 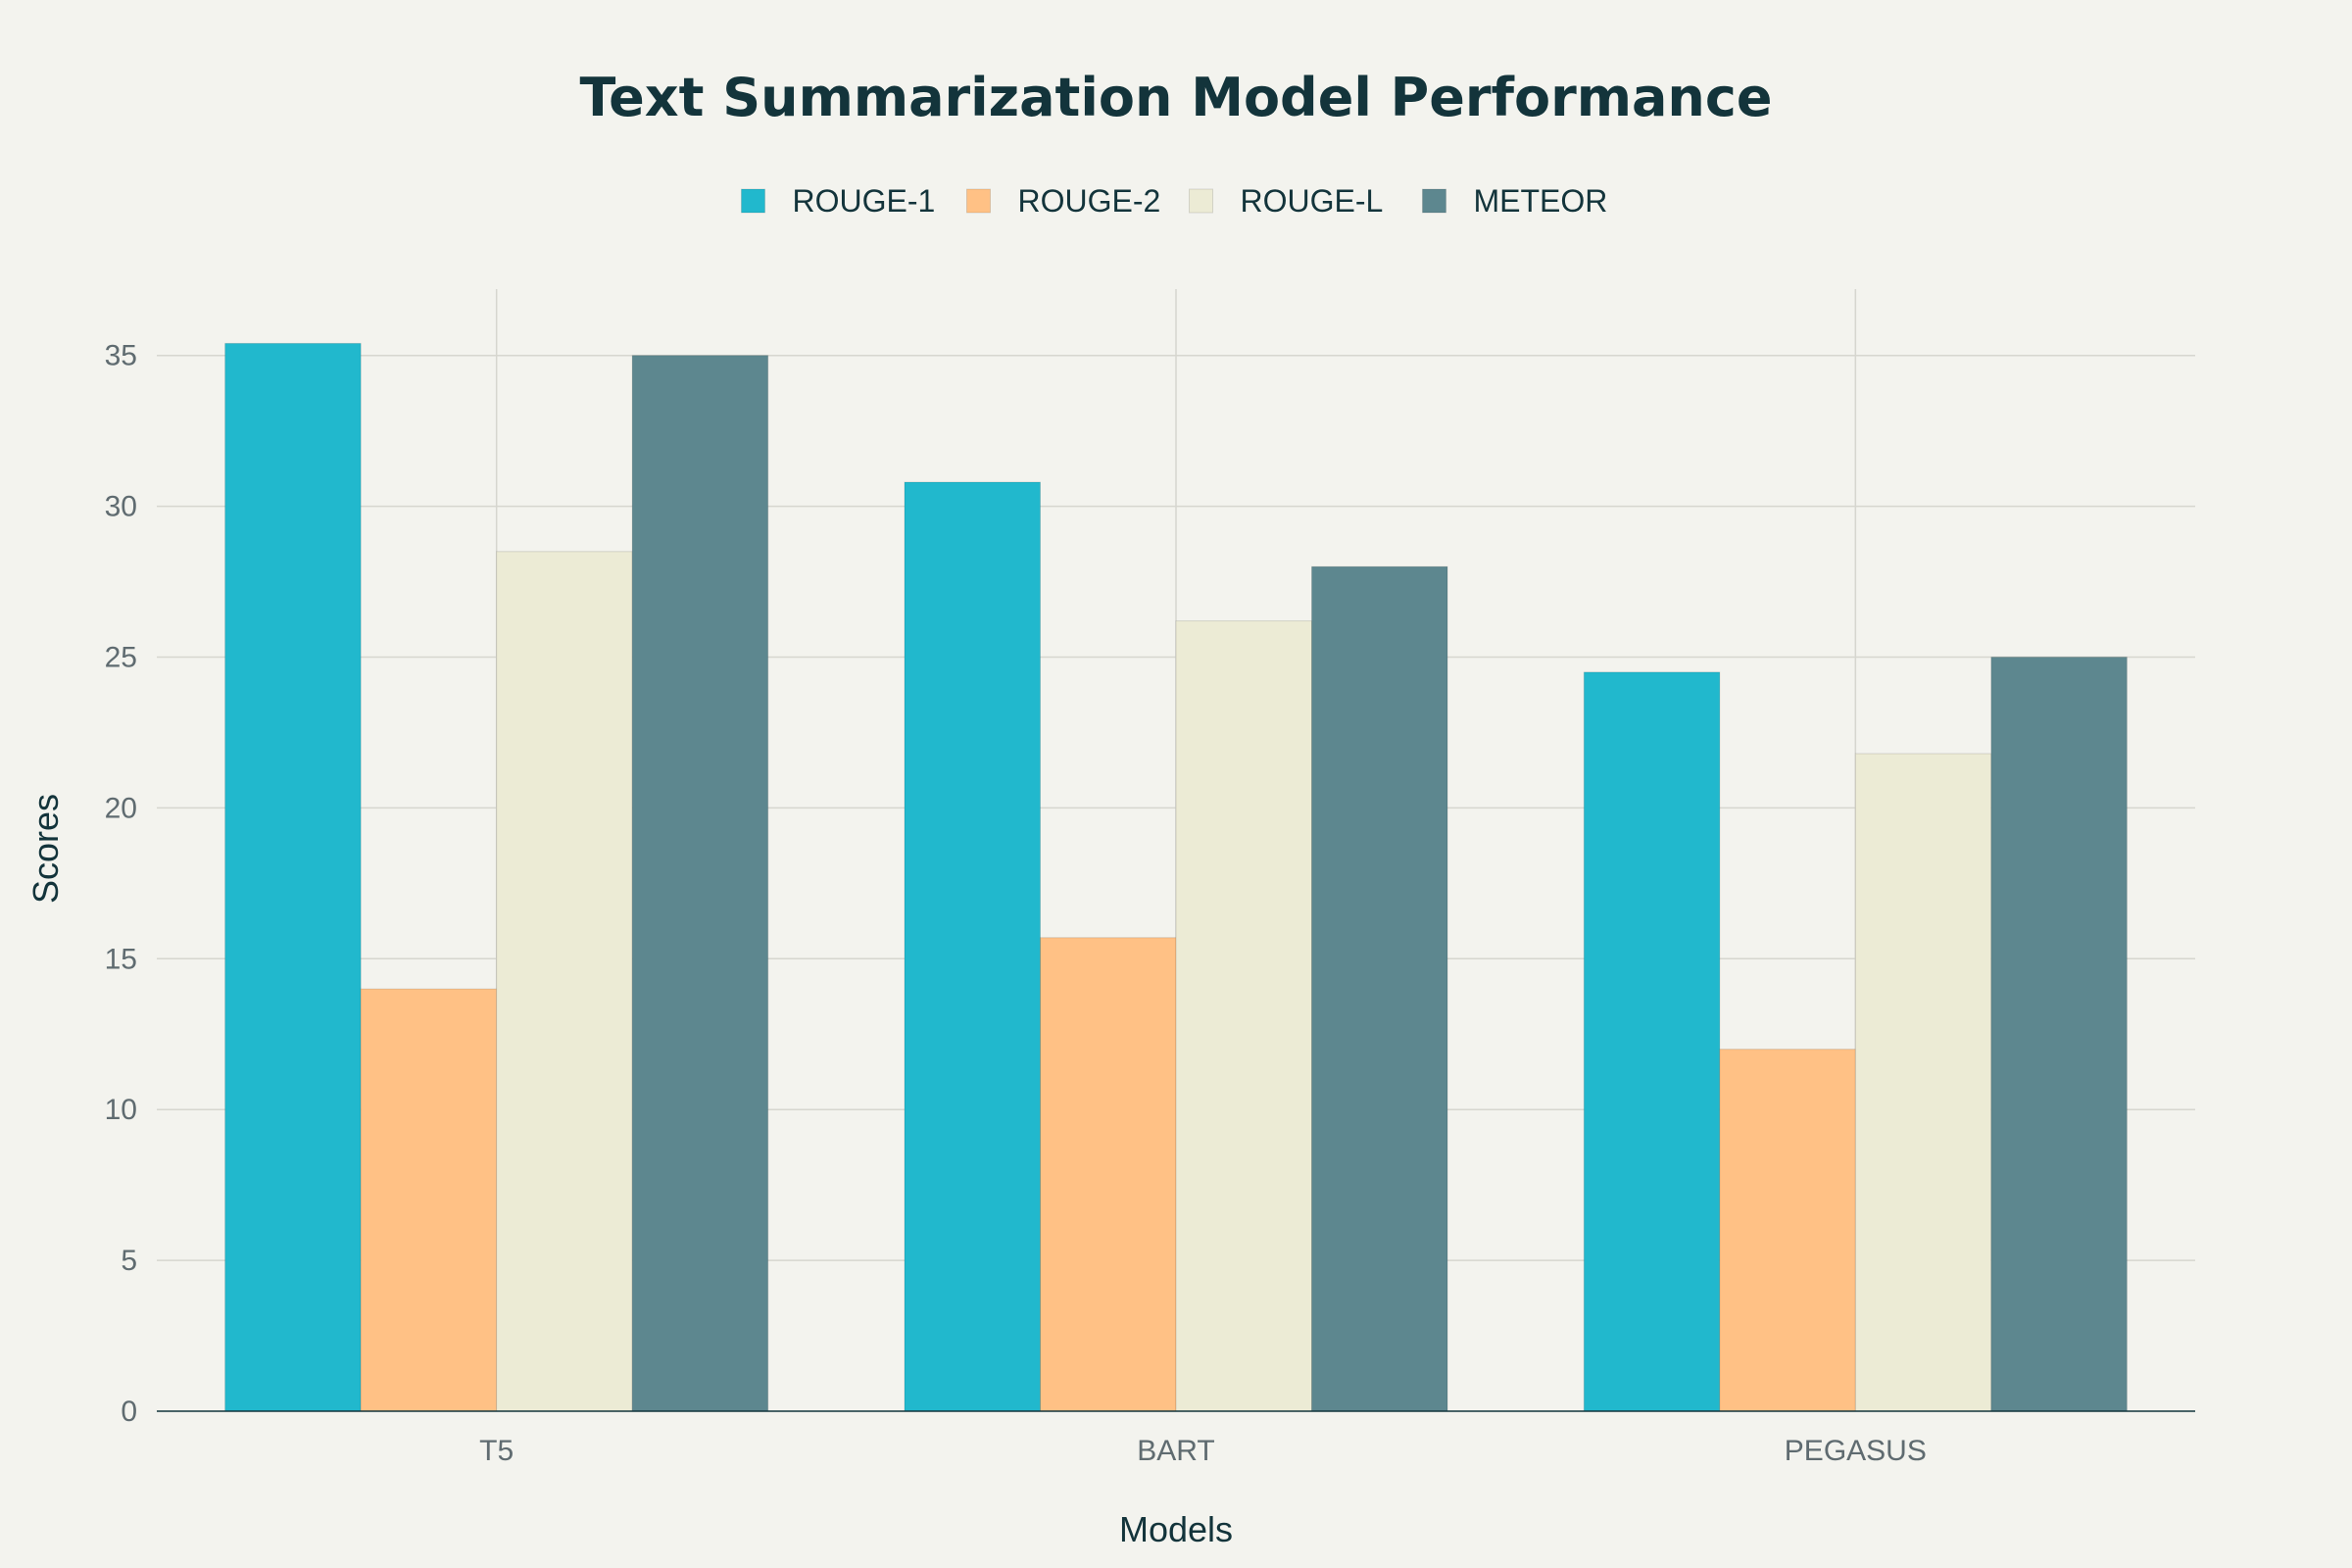 I want to click on bar-rouge-2-t5, so click(x=429, y=1200).